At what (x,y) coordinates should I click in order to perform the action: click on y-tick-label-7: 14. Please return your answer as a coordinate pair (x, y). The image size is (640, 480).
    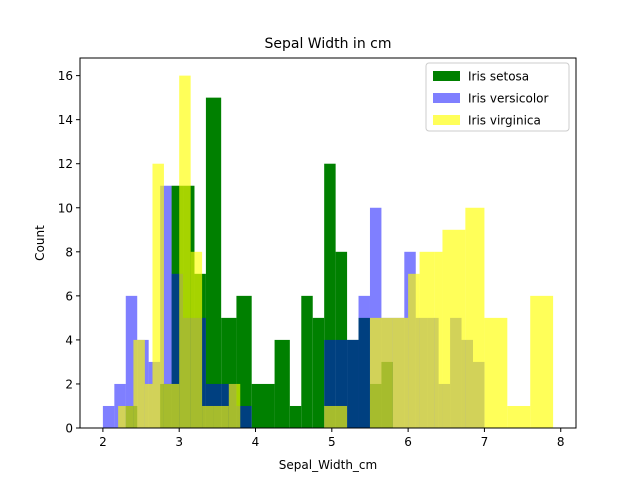
    Looking at the image, I should click on (65, 120).